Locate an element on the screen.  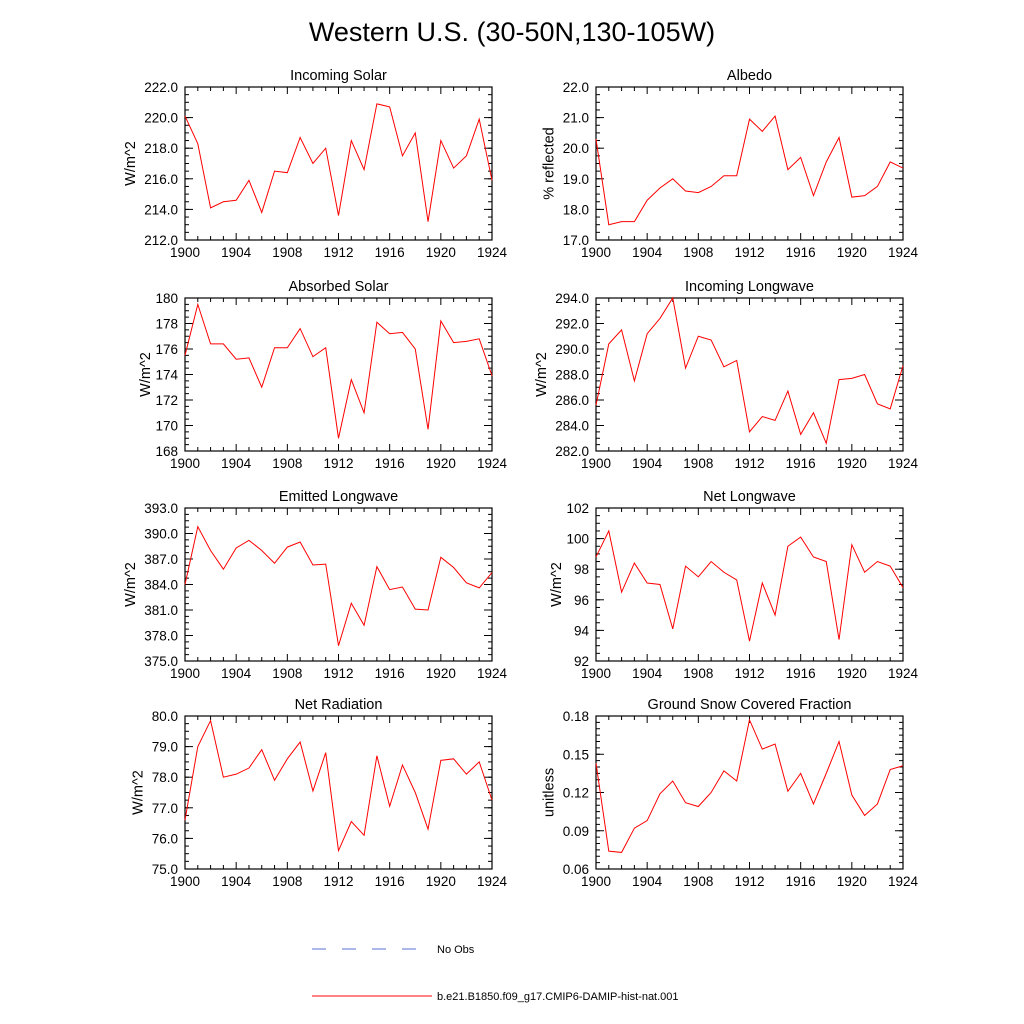
y-tick-label: 222.0 is located at coordinates (161, 87).